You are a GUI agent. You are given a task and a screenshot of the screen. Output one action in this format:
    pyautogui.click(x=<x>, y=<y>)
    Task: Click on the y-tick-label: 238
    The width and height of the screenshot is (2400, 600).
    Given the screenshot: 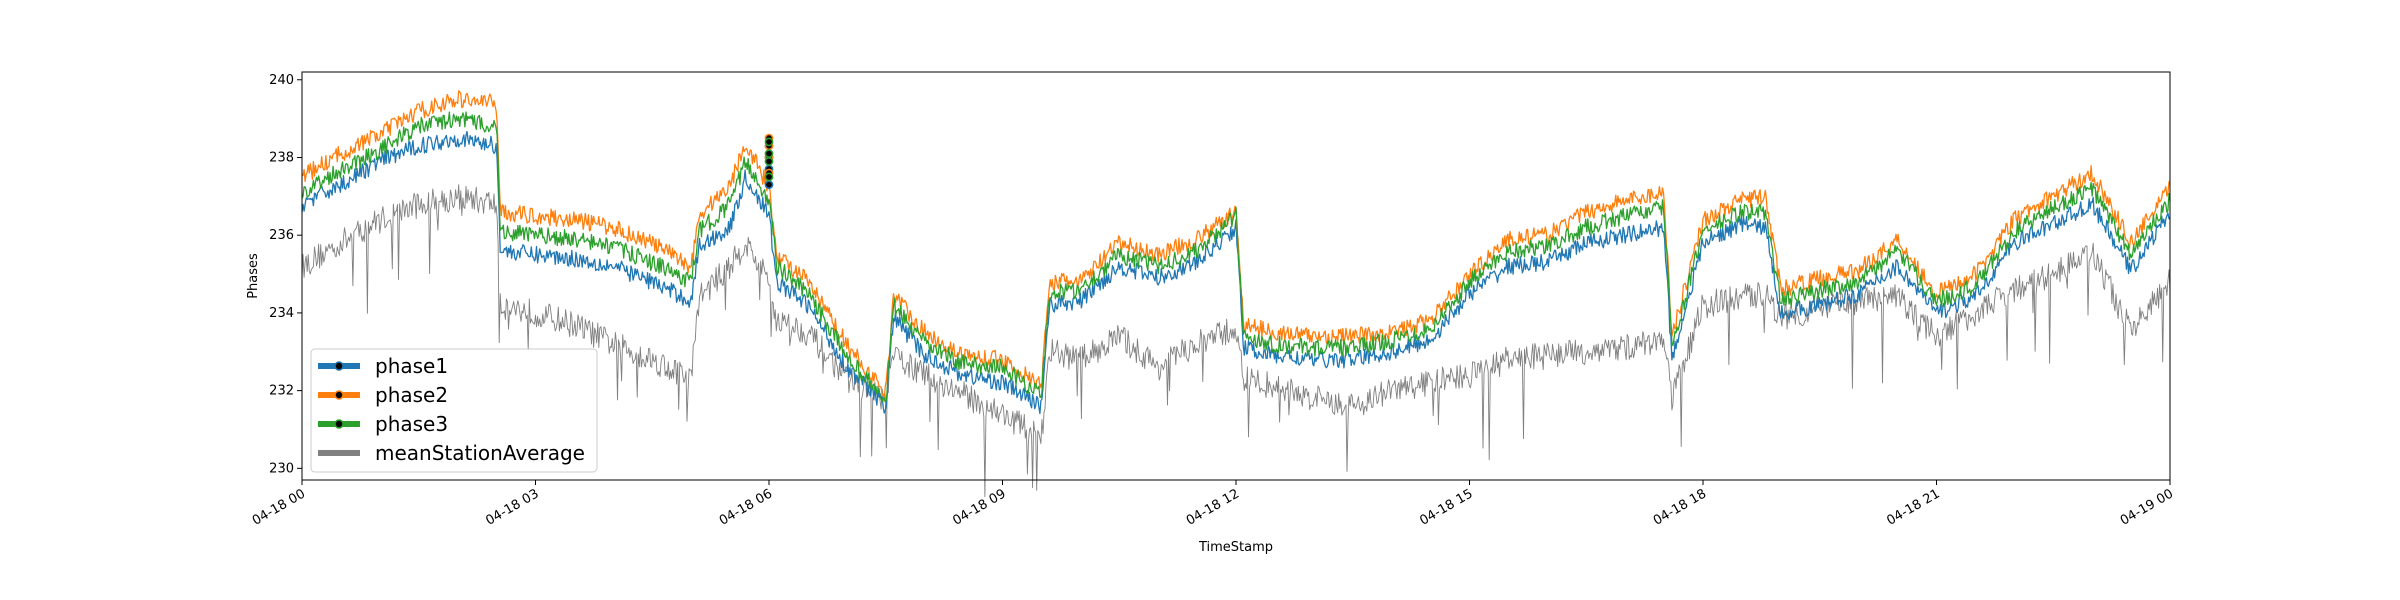 What is the action you would take?
    pyautogui.click(x=281, y=157)
    